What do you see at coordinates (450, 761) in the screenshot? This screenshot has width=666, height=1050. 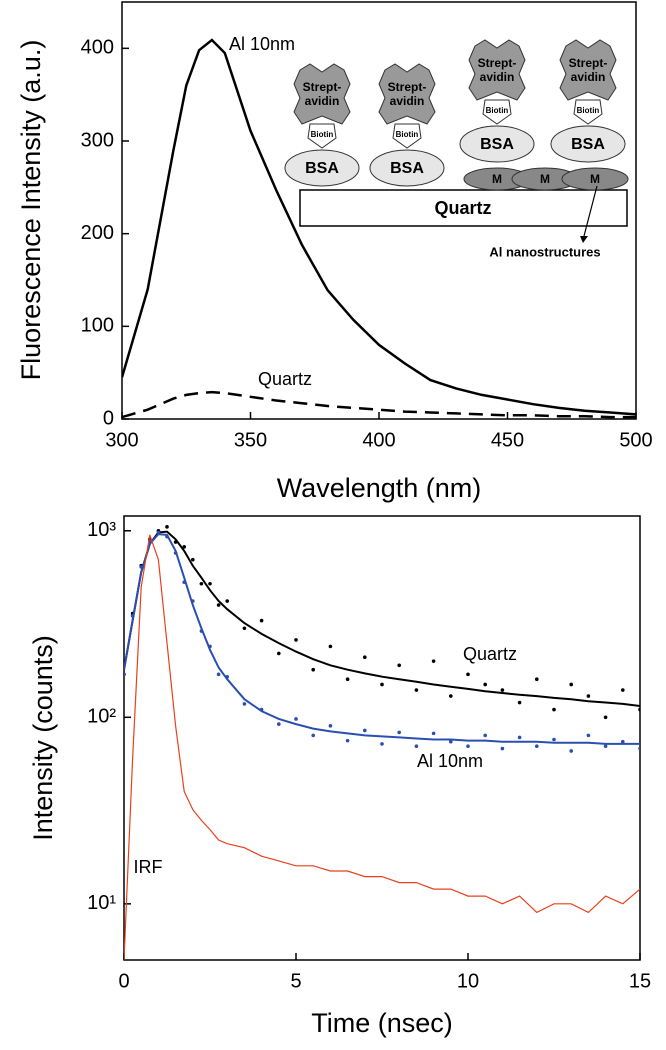 I see `series-annotation: Al 10nm` at bounding box center [450, 761].